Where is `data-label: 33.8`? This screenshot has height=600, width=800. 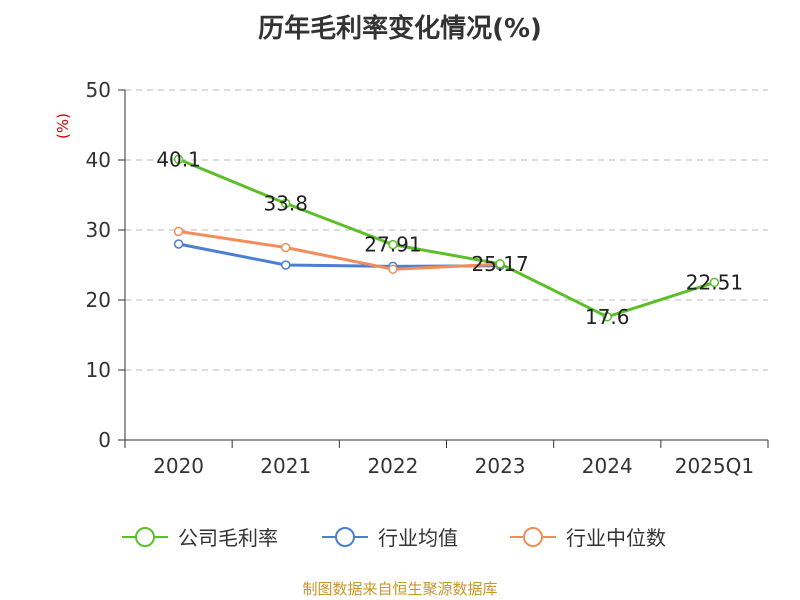
data-label: 33.8 is located at coordinates (285, 203).